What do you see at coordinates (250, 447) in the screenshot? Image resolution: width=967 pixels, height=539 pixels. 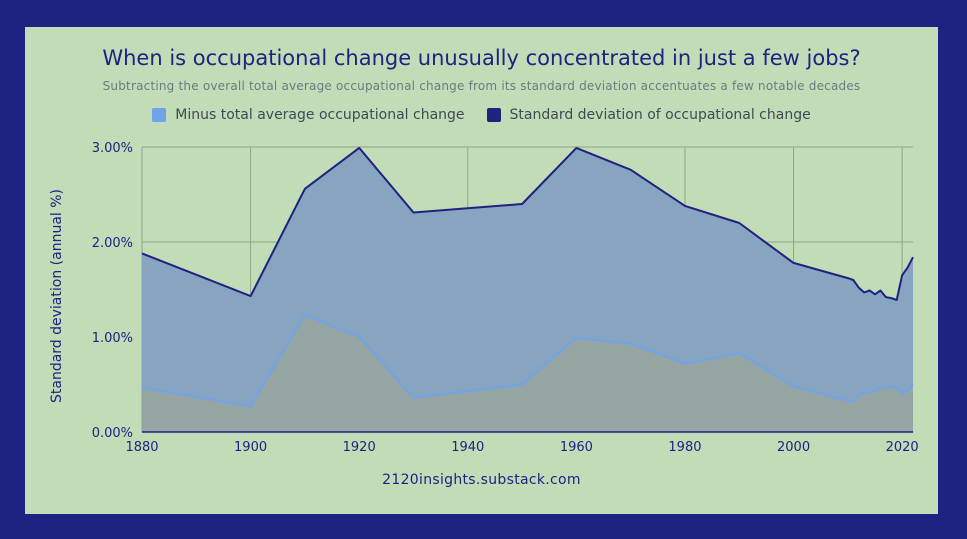 I see `x-tick-label: 1900` at bounding box center [250, 447].